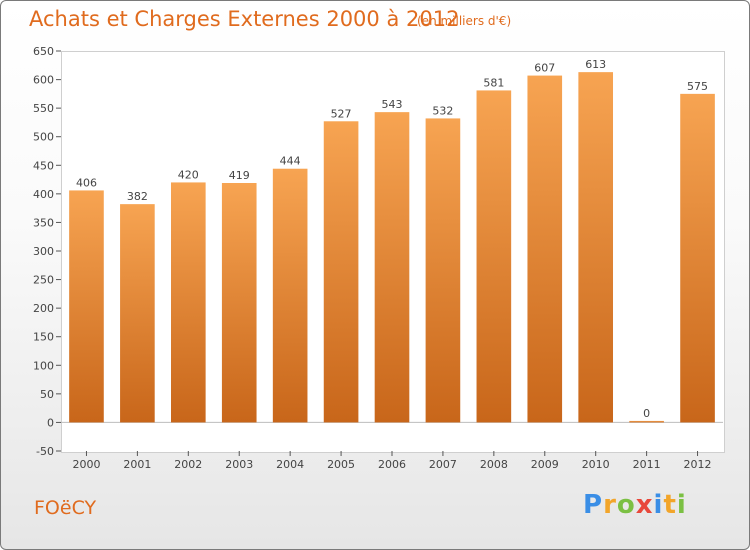 The height and width of the screenshot is (550, 750). Describe the element at coordinates (43, 251) in the screenshot. I see `y-tick-label: 300` at that location.